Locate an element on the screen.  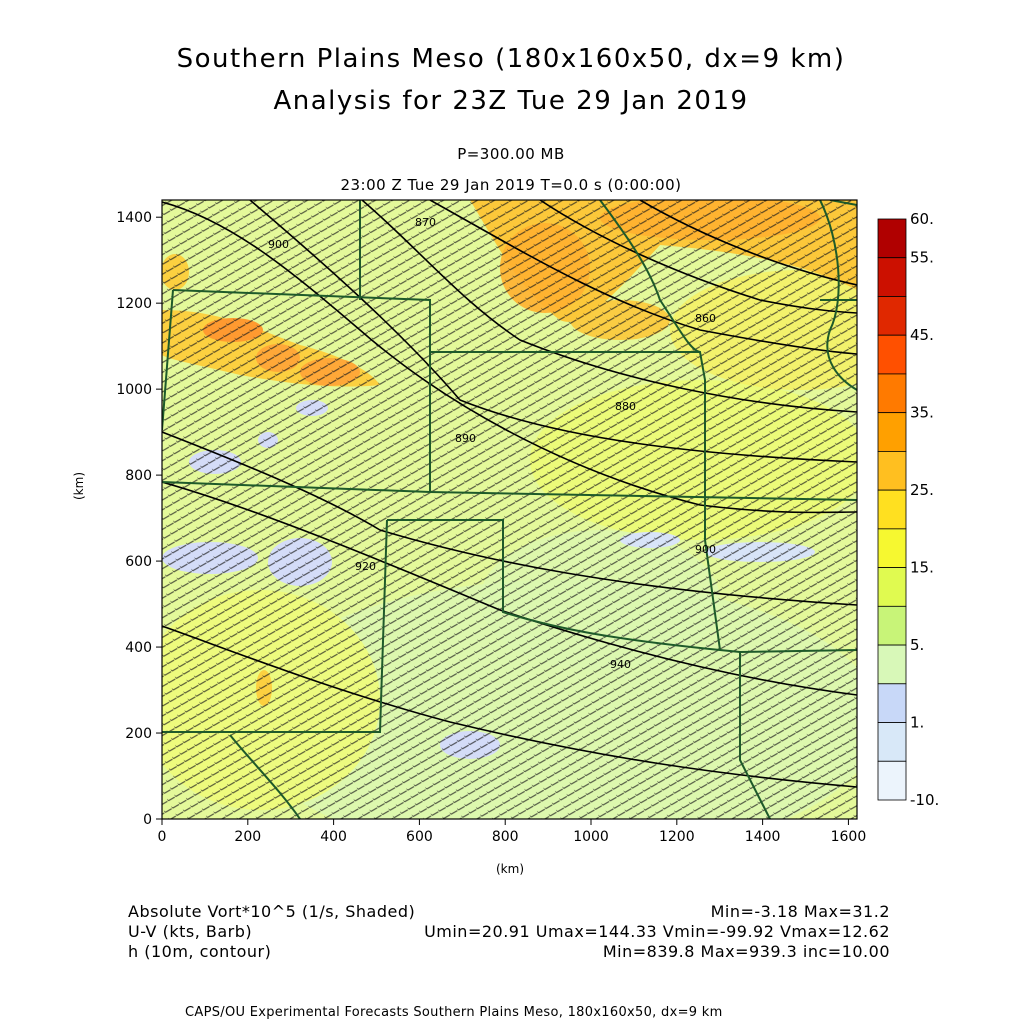
x-tick-label: 1600 is located at coordinates (849, 837).